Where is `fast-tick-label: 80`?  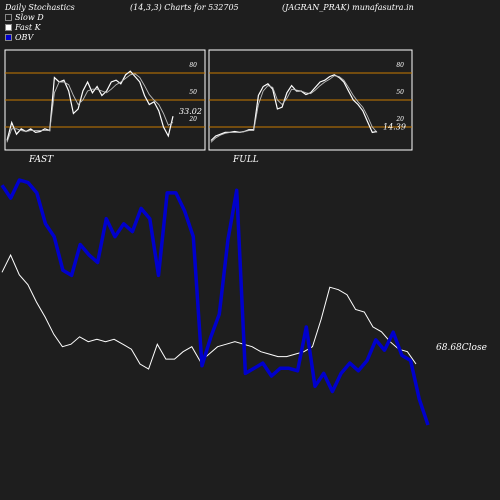
fast-tick-label: 80 is located at coordinates (193, 65).